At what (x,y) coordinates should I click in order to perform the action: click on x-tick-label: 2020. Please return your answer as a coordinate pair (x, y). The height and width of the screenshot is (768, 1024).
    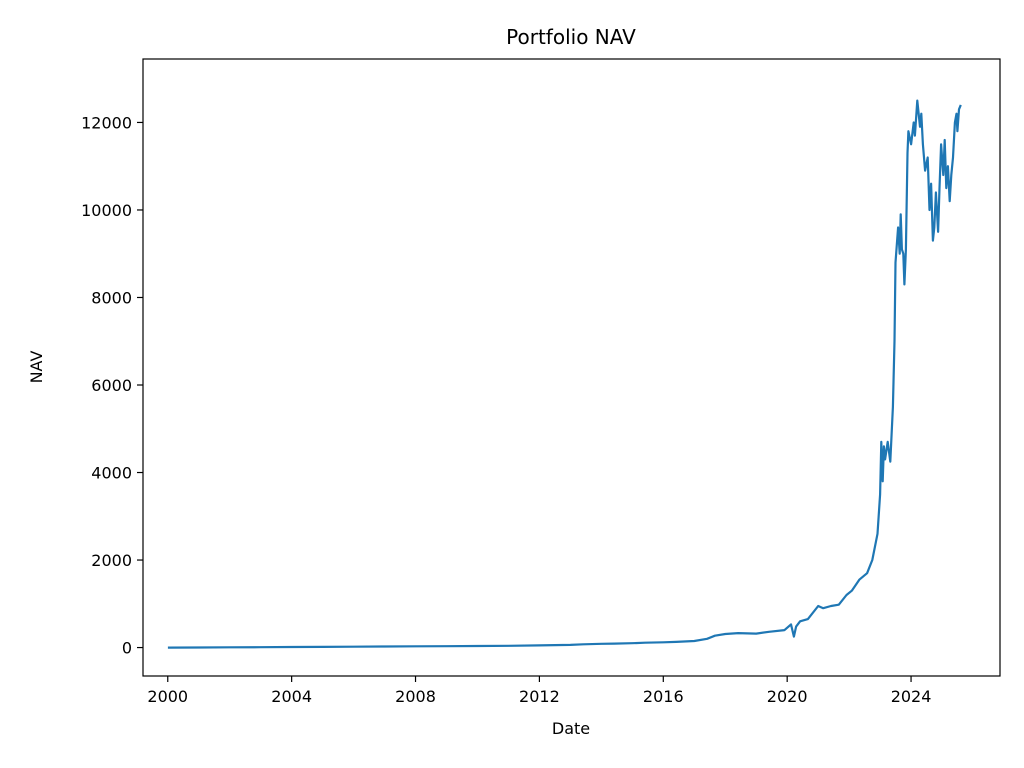
    Looking at the image, I should click on (787, 696).